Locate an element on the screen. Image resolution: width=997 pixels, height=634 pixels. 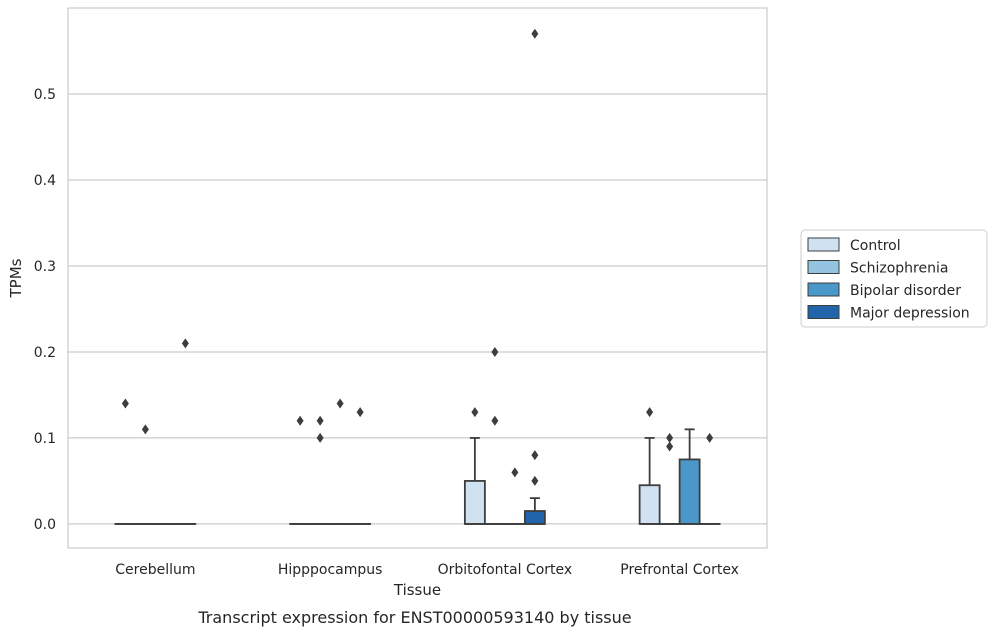
y-tick-label: 0.0 is located at coordinates (45, 525).